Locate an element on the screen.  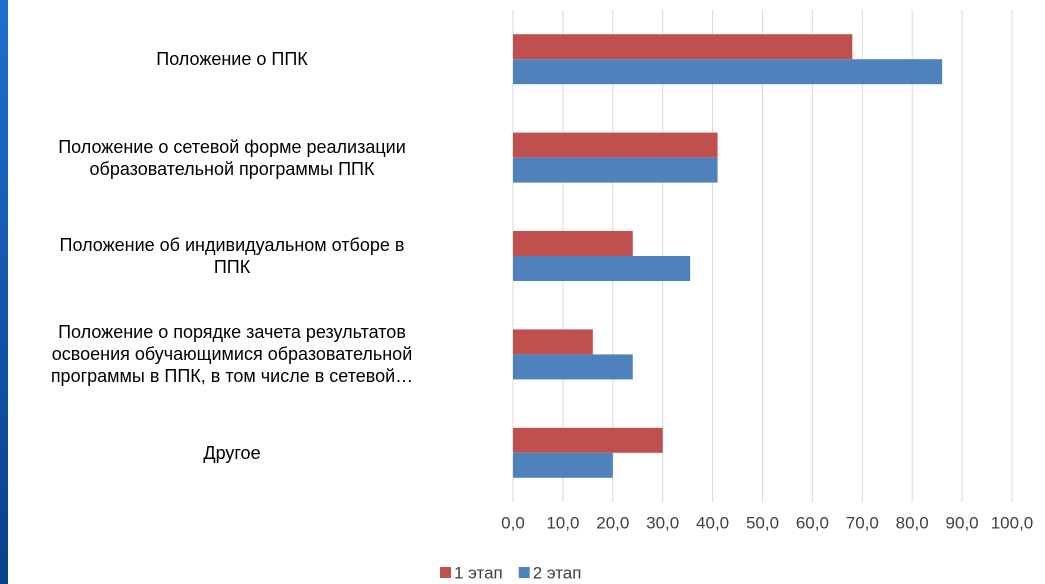
category-label: Положение об индивидуальном отборе в ППК is located at coordinates (232, 256).